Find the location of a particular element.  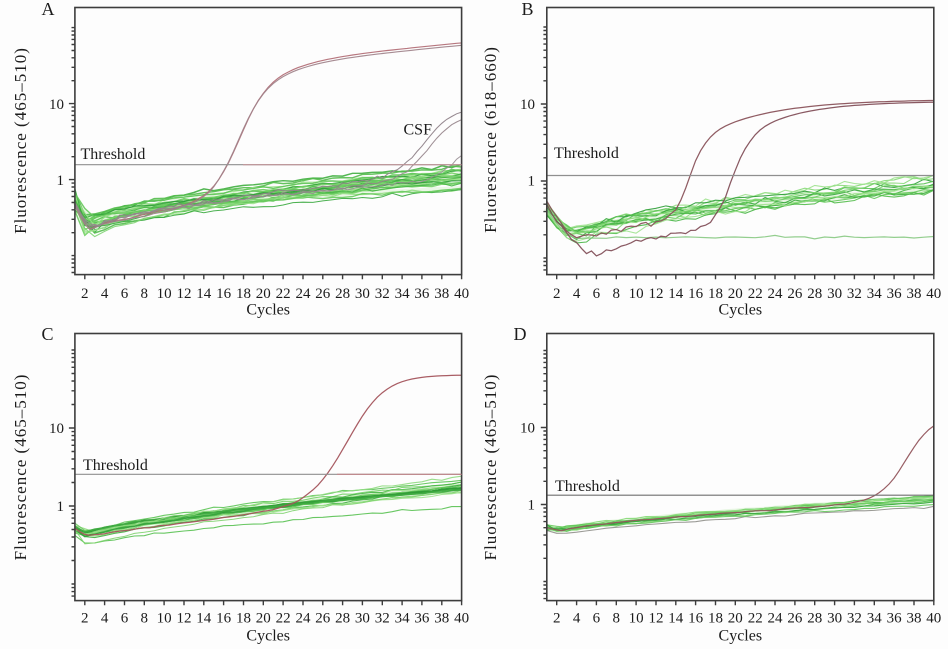

svg-text: B is located at coordinates (527, 9).